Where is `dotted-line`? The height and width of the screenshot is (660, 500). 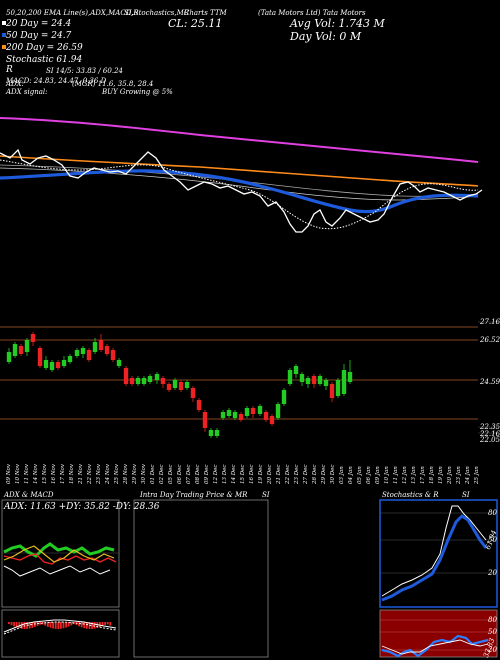 dotted-line is located at coordinates (239, 194).